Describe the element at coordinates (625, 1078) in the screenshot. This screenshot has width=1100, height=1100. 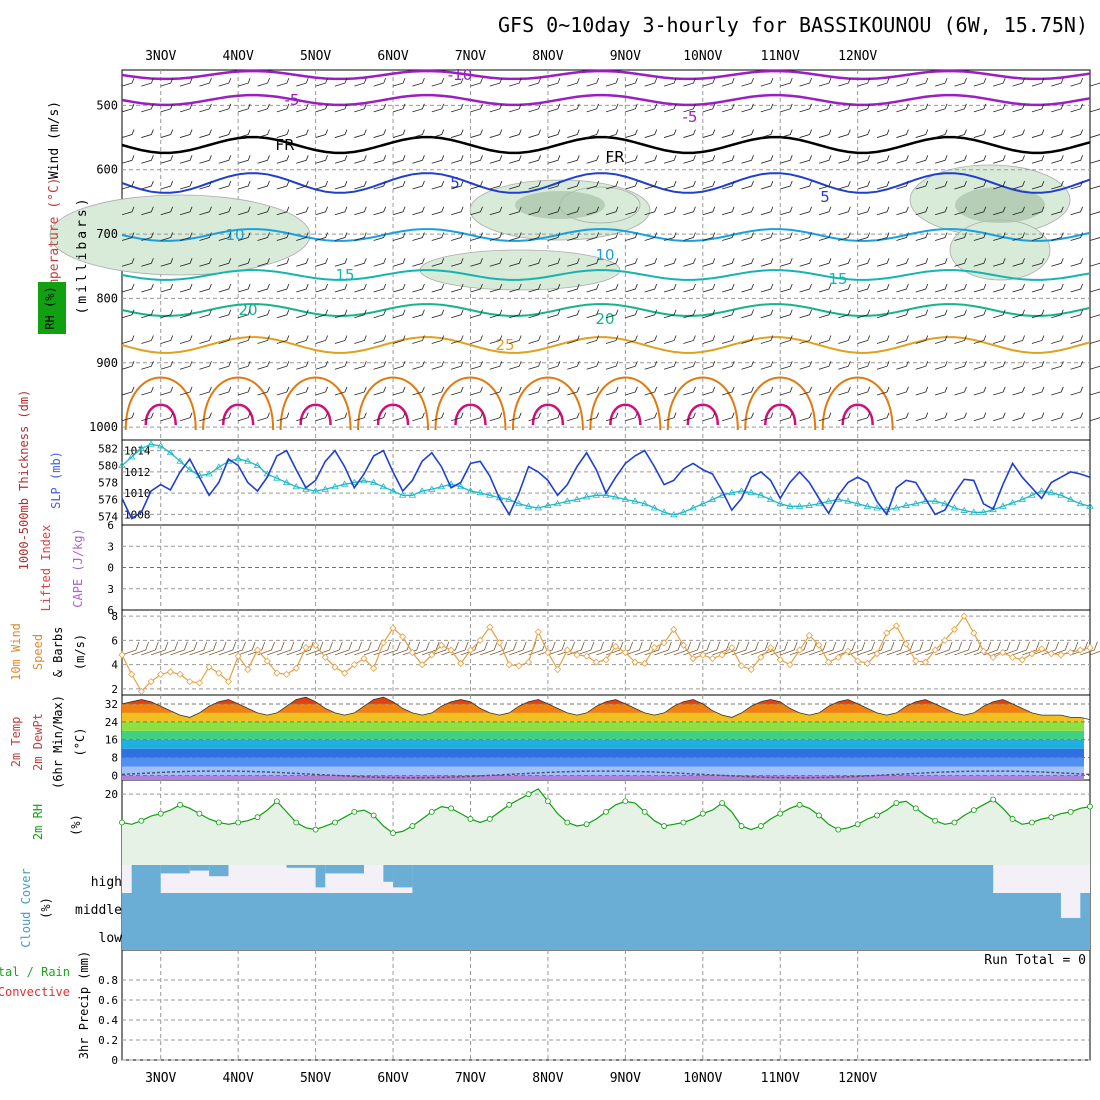
I see `bottom-date-9NOV: 9NOV` at that location.